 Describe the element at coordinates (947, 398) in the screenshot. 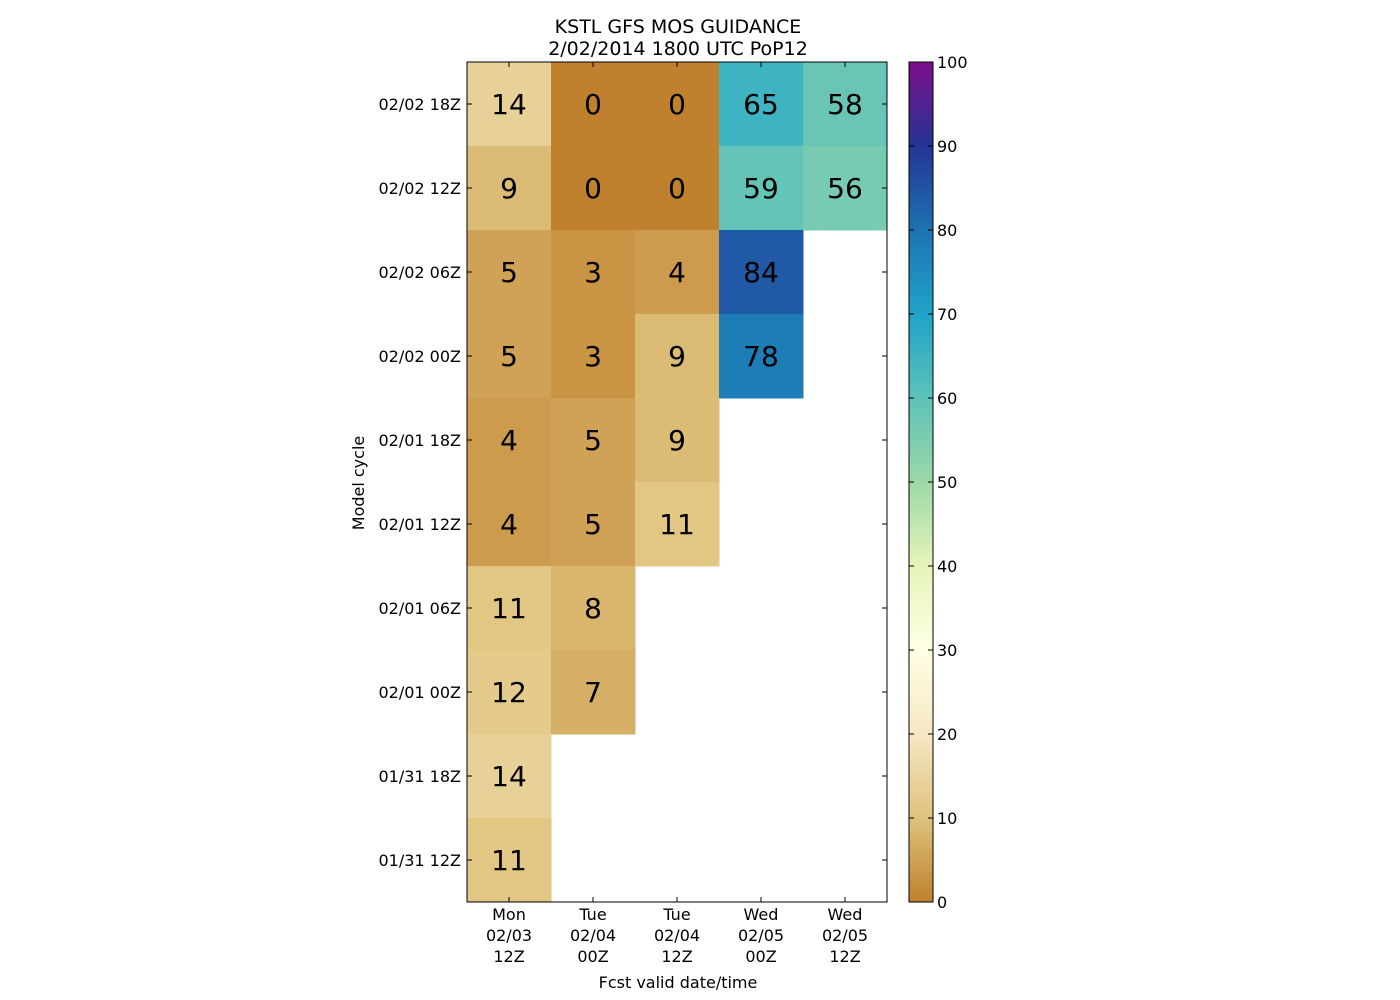

I see `colorbar-tick-label: 60` at that location.